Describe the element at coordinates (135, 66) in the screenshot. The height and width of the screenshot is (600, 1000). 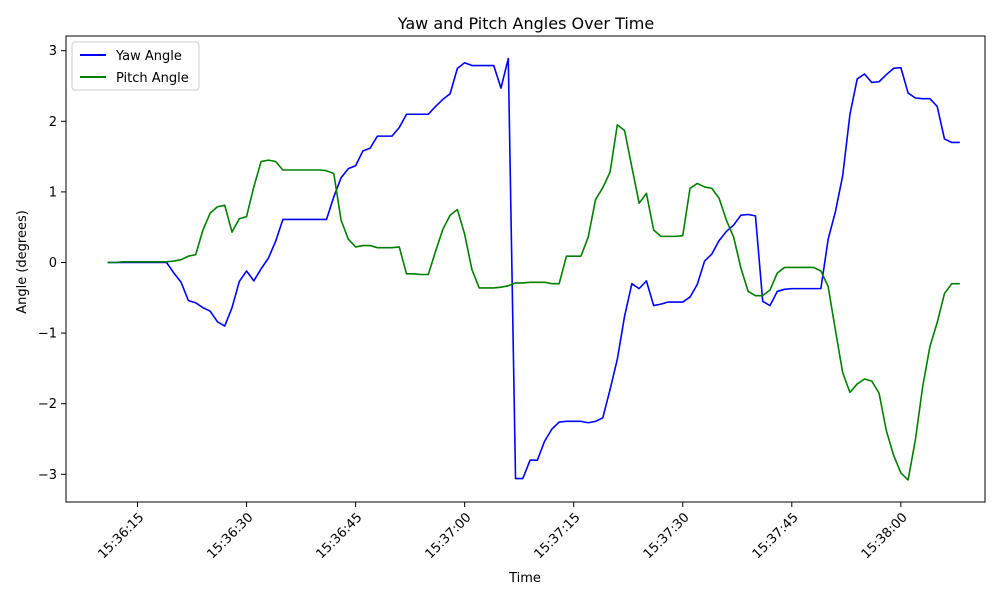
I see `legend: Yaw Angle Pitch Angle` at that location.